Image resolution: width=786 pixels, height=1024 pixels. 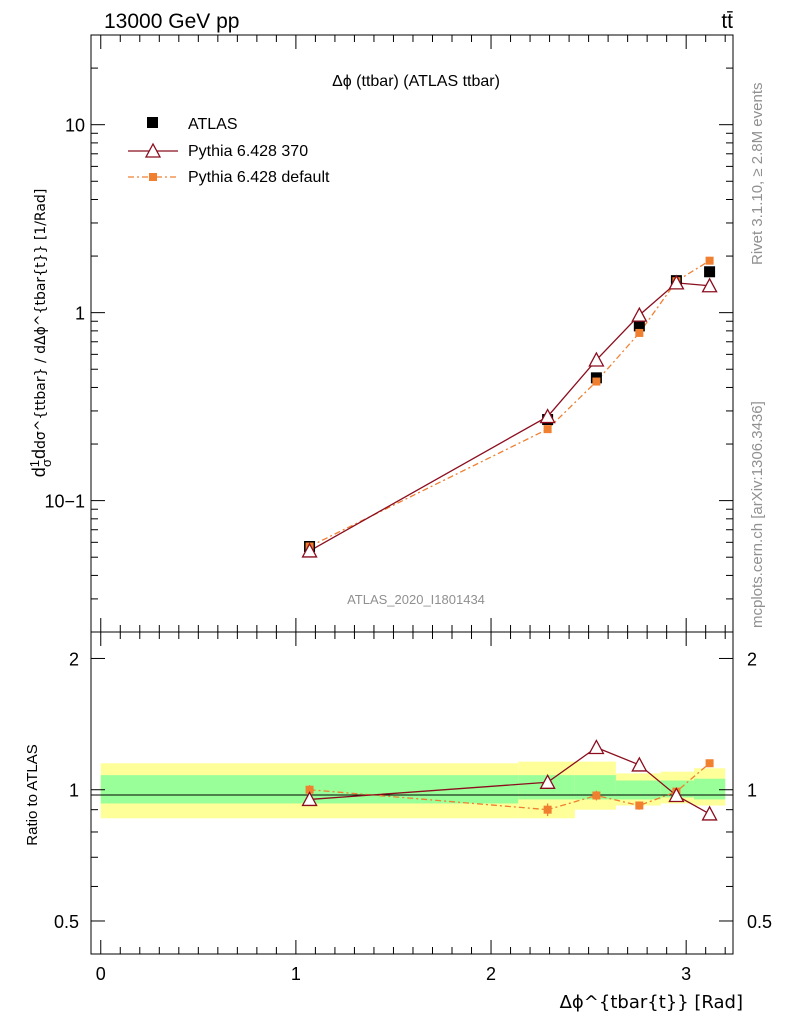 What do you see at coordinates (213, 124) in the screenshot?
I see `legend-atlas: ATLAS` at bounding box center [213, 124].